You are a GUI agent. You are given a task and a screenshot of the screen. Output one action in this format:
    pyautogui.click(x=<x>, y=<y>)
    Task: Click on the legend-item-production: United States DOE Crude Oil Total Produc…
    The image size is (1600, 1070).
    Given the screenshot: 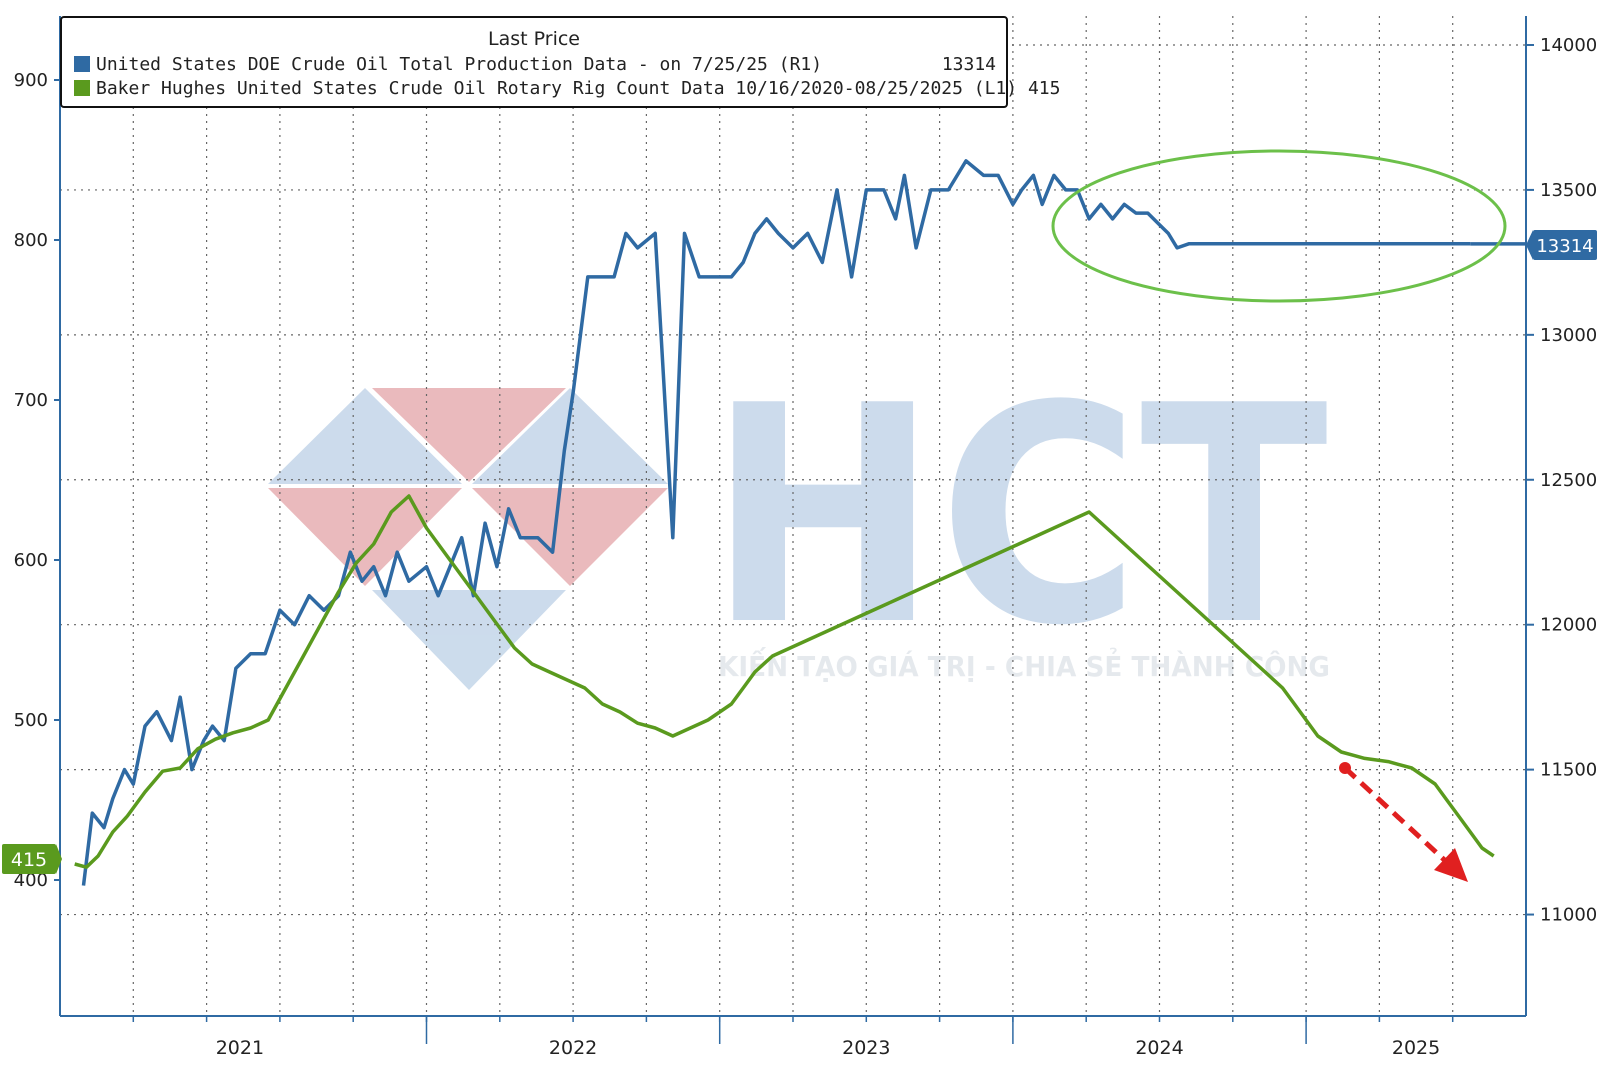 What is the action you would take?
    pyautogui.click(x=535, y=65)
    